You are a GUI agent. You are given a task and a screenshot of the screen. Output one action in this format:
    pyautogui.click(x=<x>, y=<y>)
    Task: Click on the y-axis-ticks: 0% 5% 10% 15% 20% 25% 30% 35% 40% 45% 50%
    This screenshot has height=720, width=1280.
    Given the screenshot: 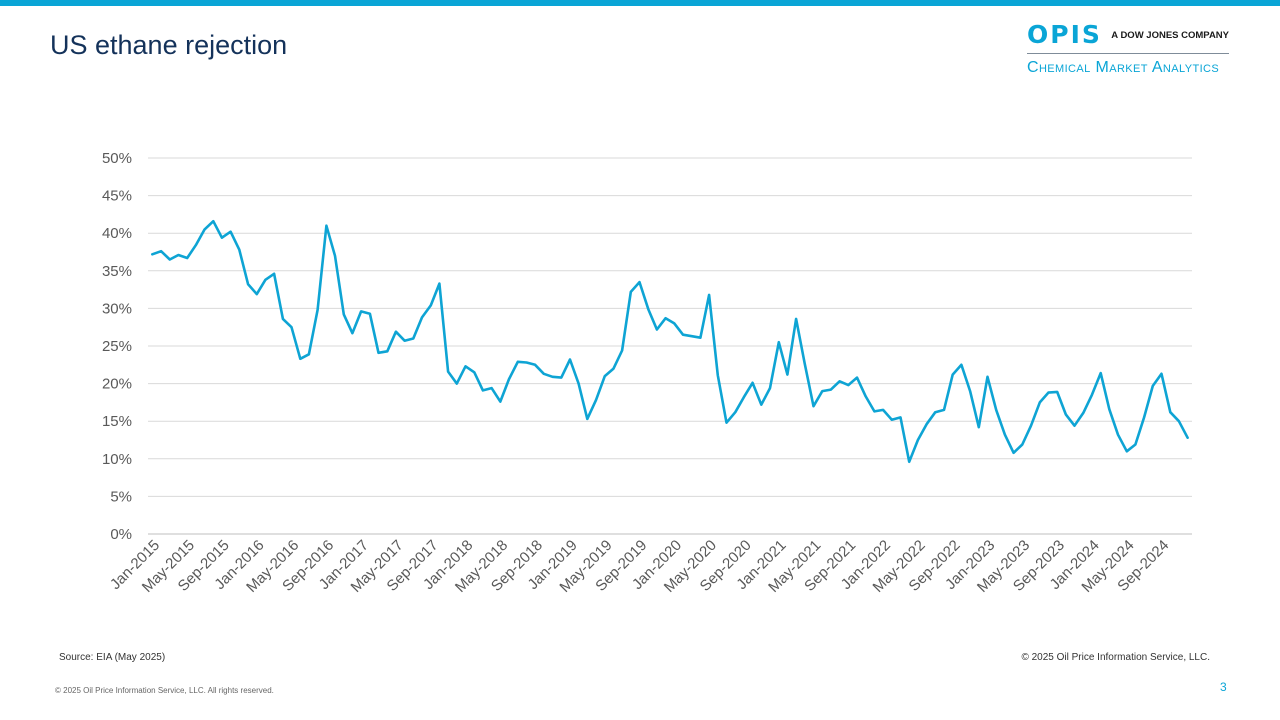 What is the action you would take?
    pyautogui.click(x=117, y=346)
    